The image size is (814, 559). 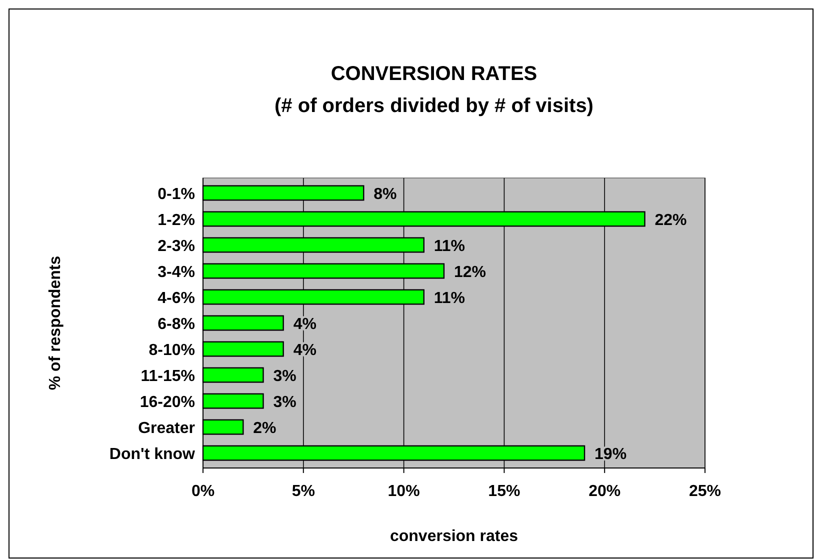 I want to click on x-tick-label: 15%, so click(x=504, y=491).